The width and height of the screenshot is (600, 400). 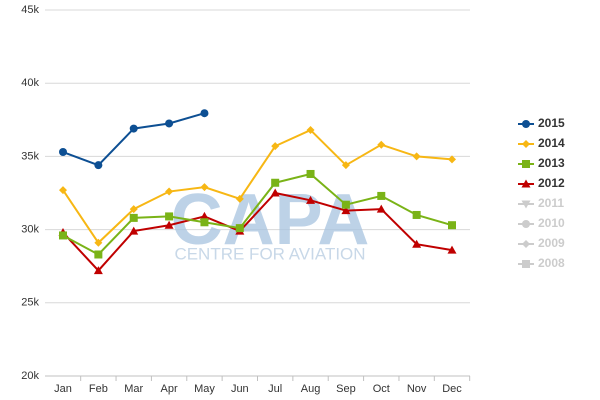 What do you see at coordinates (98, 389) in the screenshot?
I see `x-tick-label: Feb` at bounding box center [98, 389].